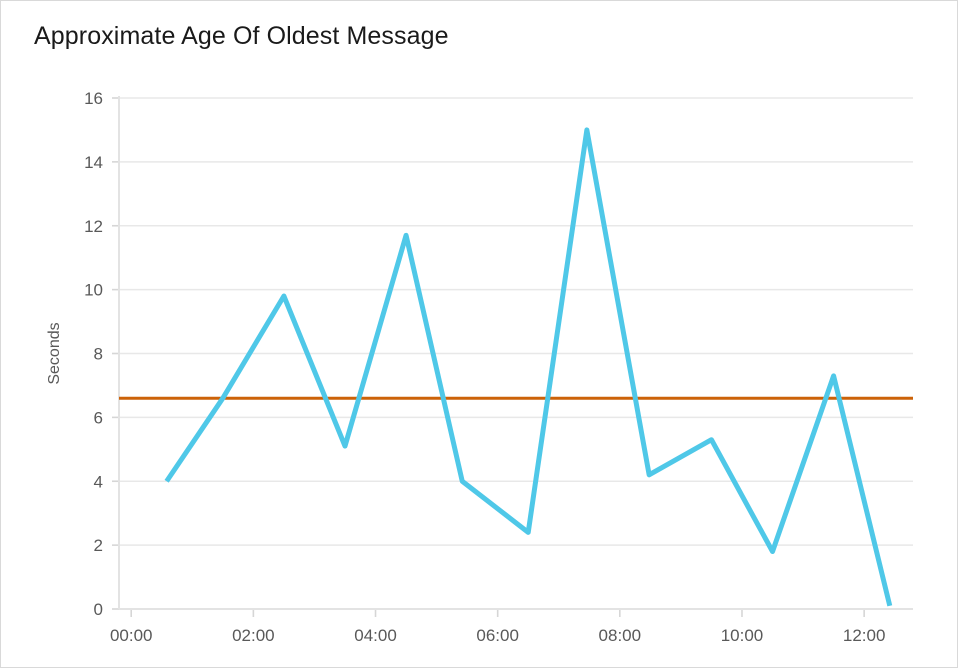  I want to click on y-axis-tick-label: 16, so click(93, 98).